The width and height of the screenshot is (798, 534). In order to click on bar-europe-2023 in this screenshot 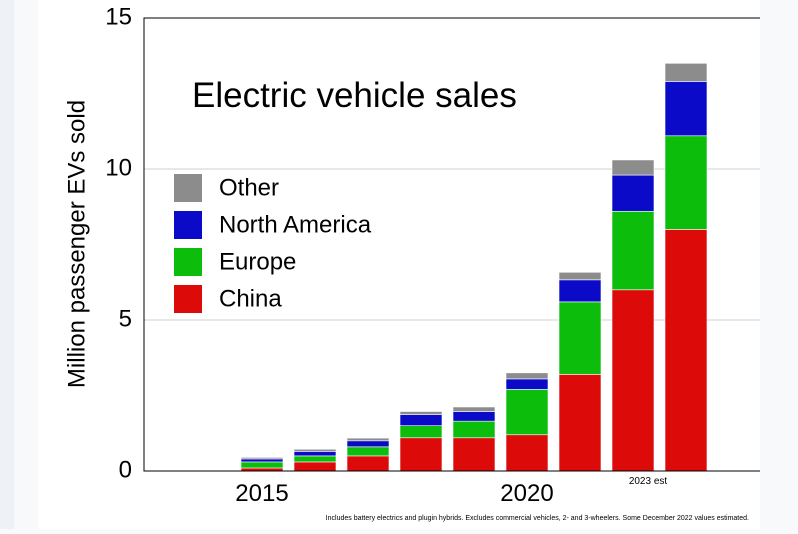, I will do `click(686, 182)`.